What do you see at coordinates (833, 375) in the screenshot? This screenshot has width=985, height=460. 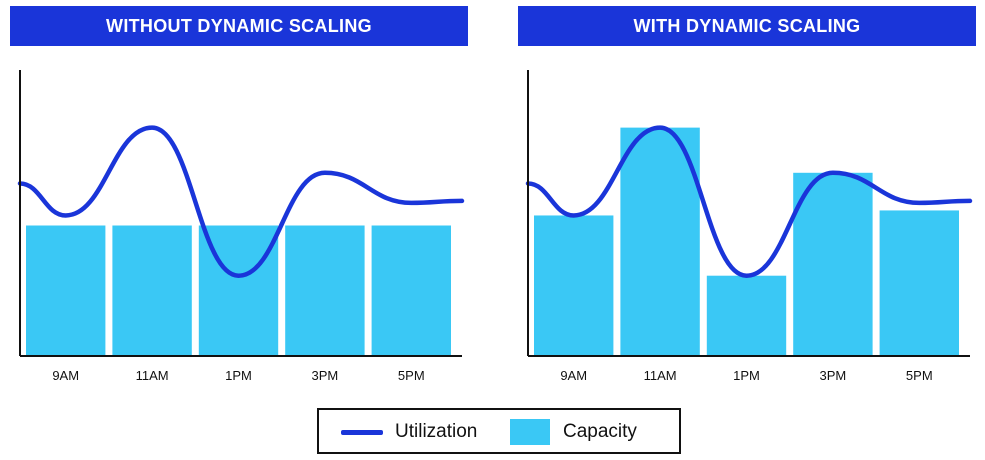 I see `right-tick-label: 3PM` at bounding box center [833, 375].